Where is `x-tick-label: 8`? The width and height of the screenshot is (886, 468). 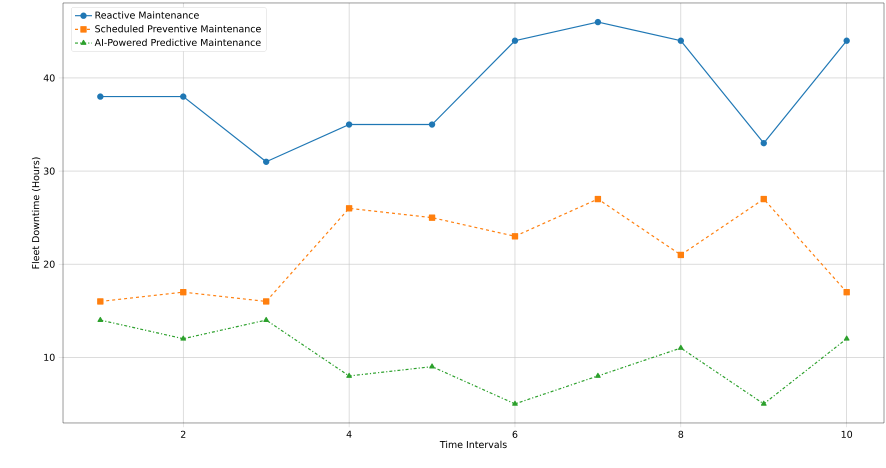 x-tick-label: 8 is located at coordinates (681, 434).